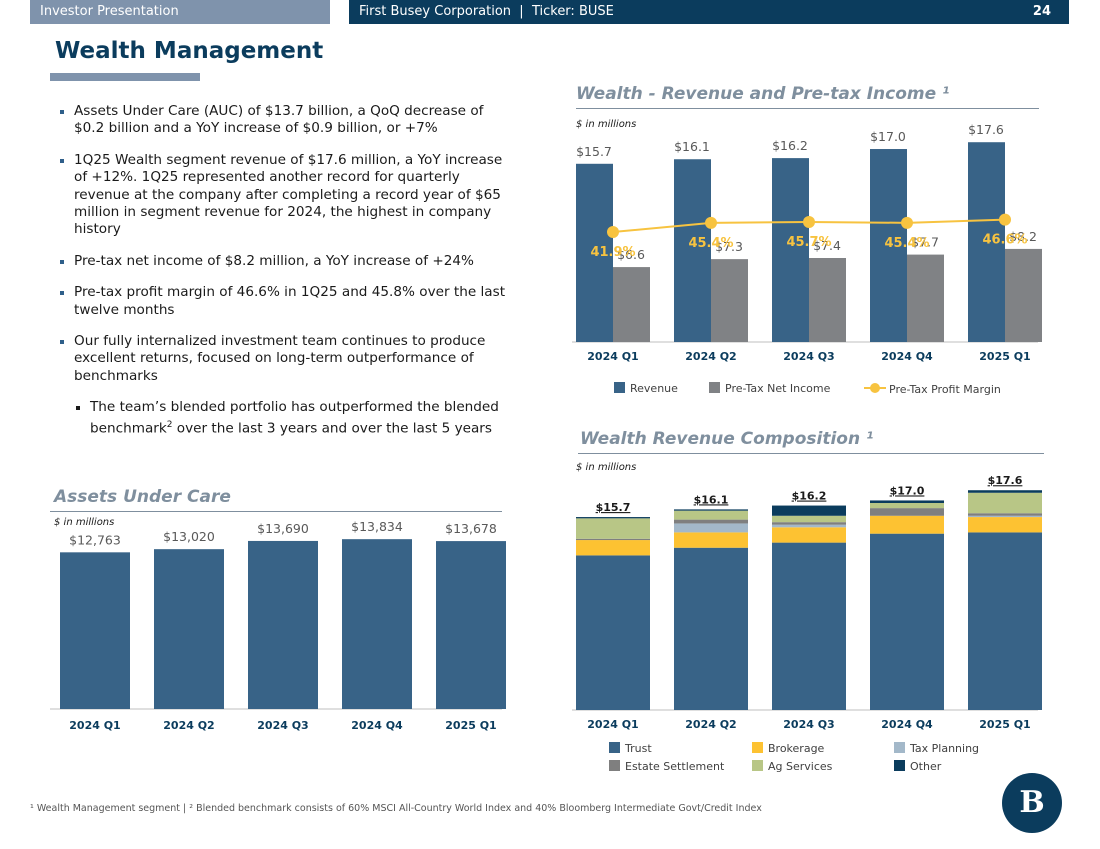 This screenshot has height=849, width=1100. I want to click on auc-value-label: $12,763, so click(95, 539).